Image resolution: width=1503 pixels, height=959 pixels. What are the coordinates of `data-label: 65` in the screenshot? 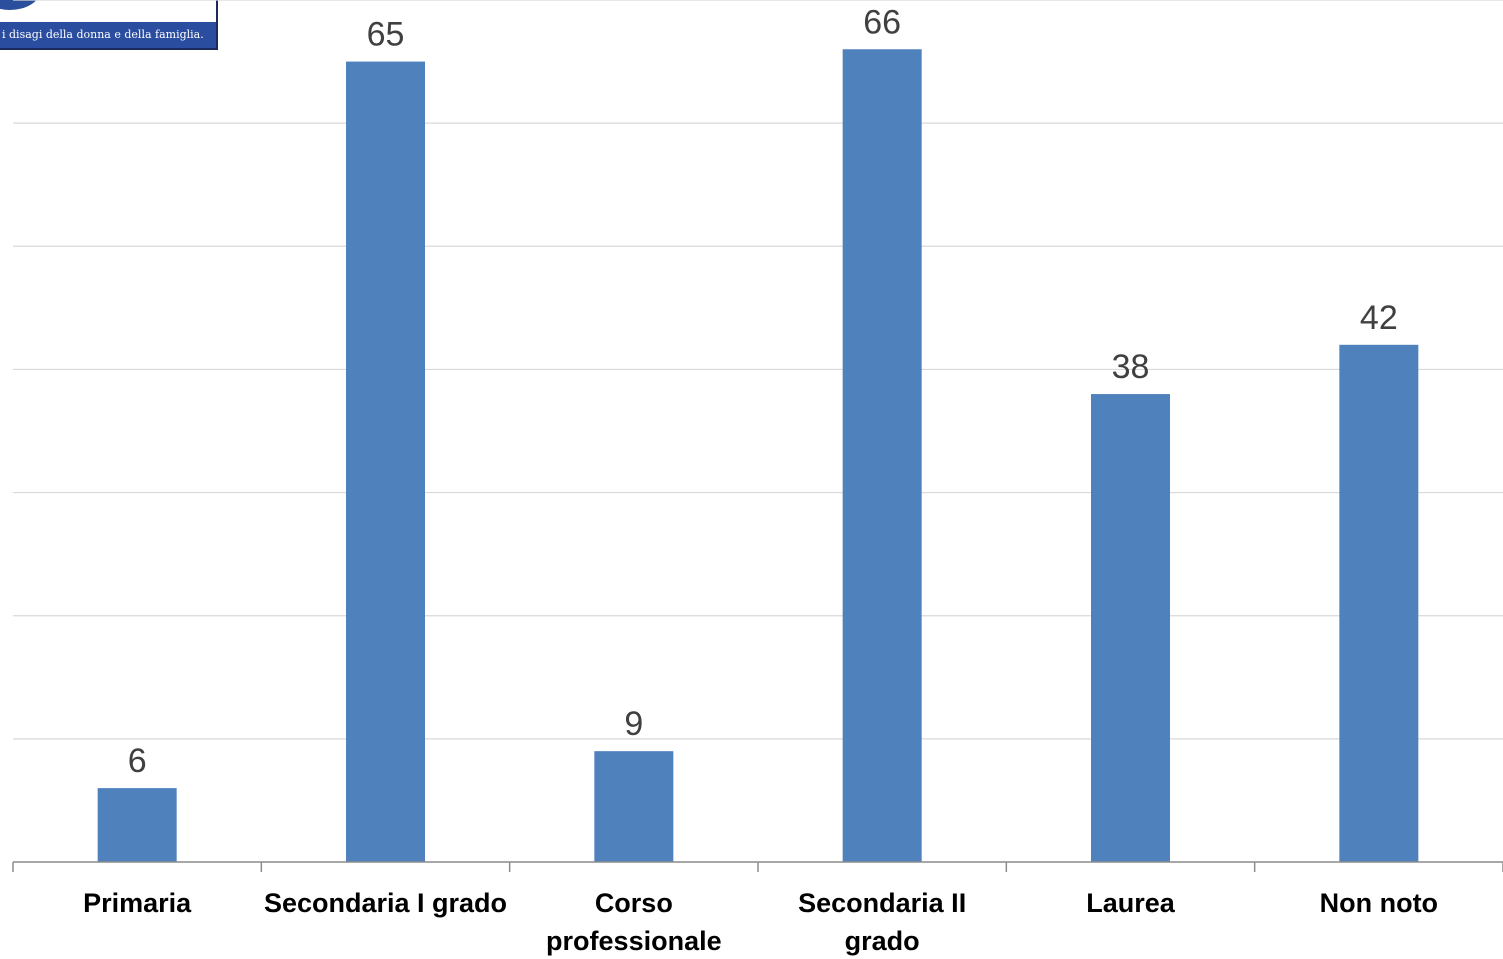 It's located at (386, 35).